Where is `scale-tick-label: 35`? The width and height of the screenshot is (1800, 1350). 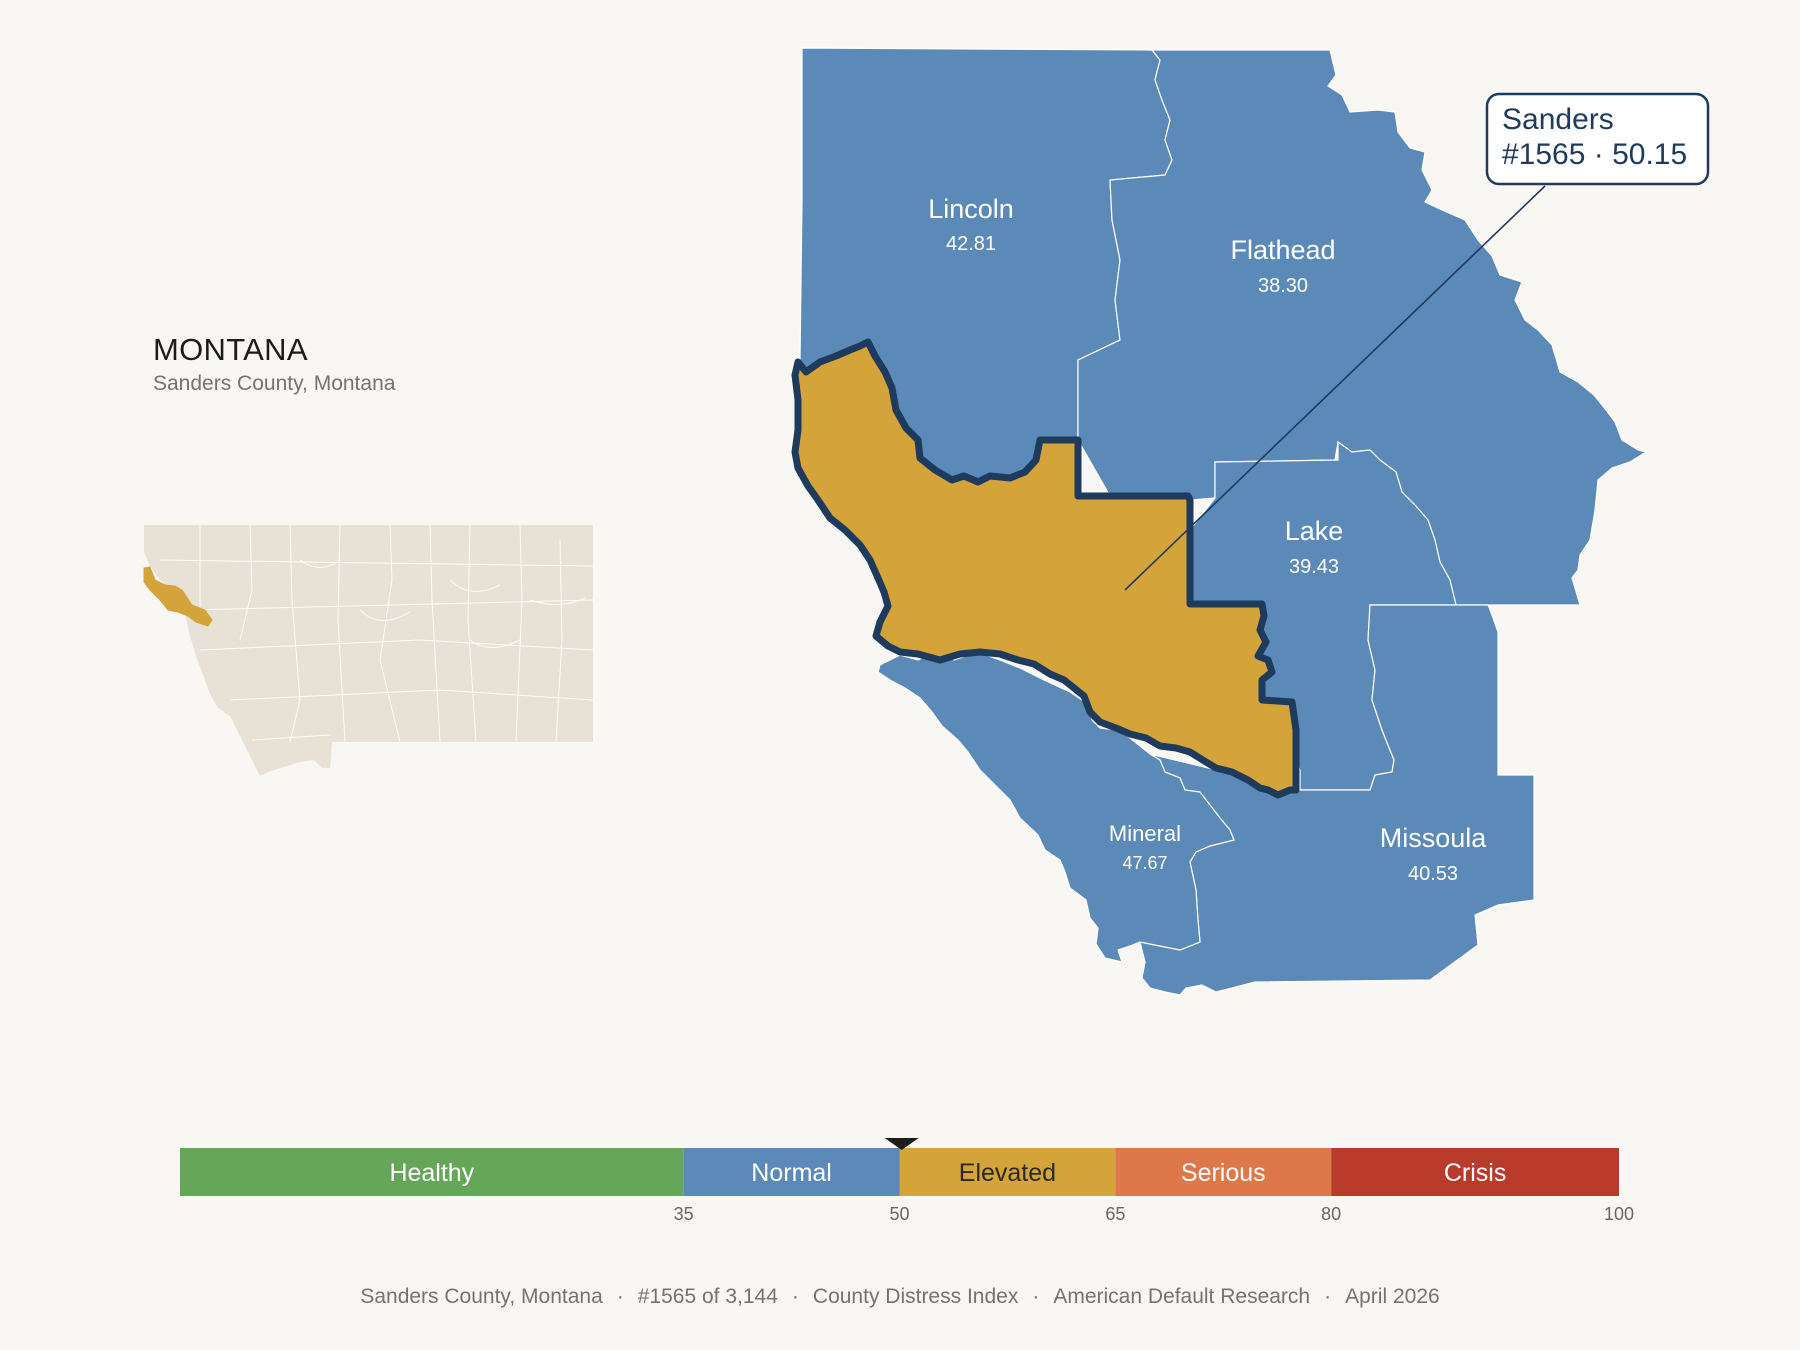 scale-tick-label: 35 is located at coordinates (684, 1214).